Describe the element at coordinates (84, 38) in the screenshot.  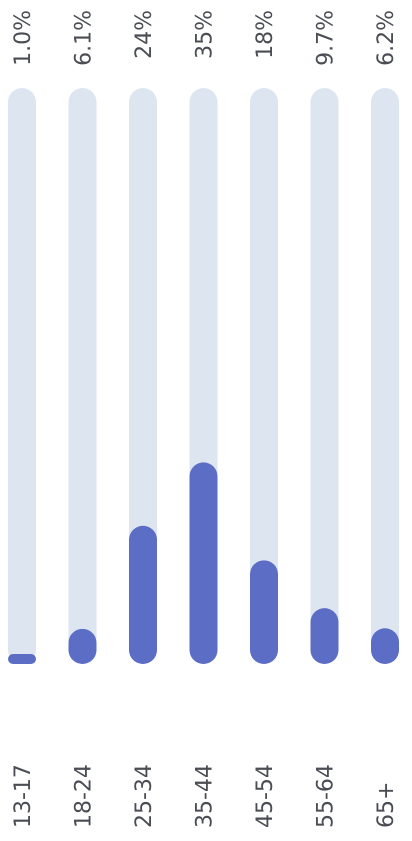
I see `value-label-18-24: 6.1%` at that location.